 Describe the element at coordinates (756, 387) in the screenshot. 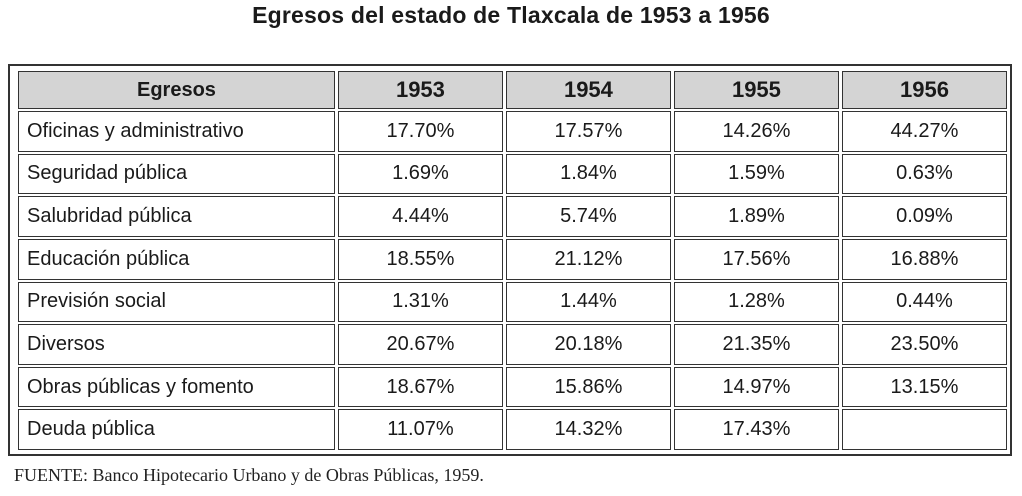

I see `table-cell: 14.97%` at that location.